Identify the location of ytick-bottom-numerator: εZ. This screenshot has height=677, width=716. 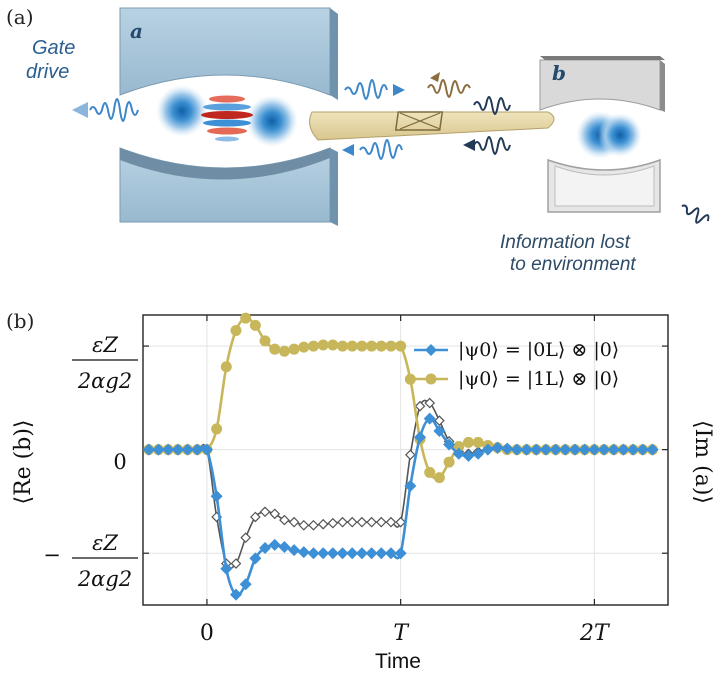
(105, 543).